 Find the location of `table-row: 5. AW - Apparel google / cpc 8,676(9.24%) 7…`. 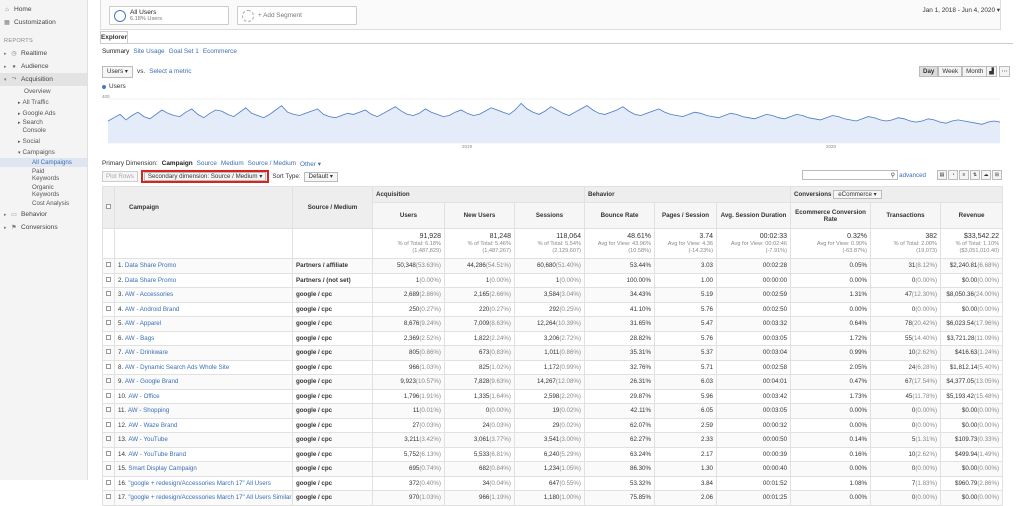

table-row: 5. AW - Apparel google / cpc 8,676(9.24%) 7… is located at coordinates (553, 324).